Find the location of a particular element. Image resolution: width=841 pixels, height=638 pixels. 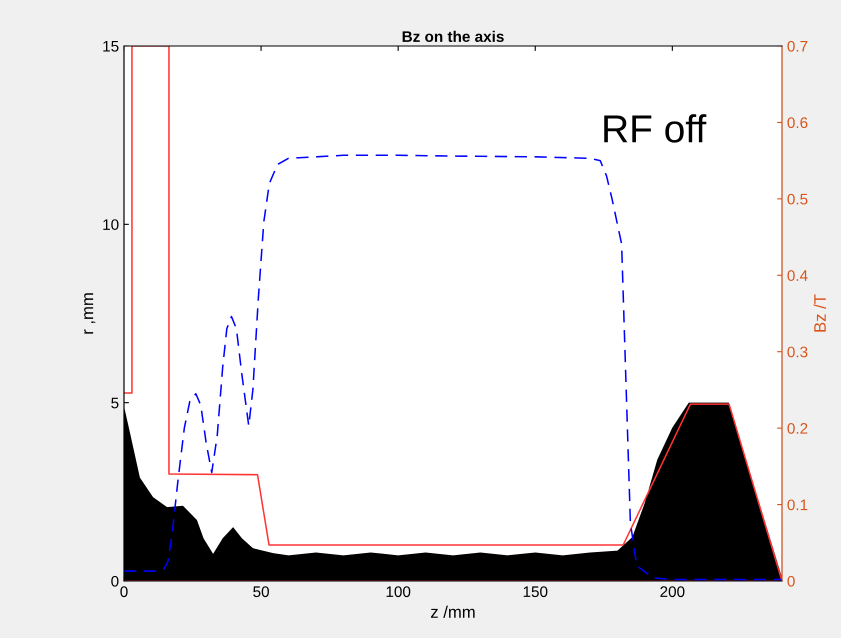

y2-tick-label: 0.2 is located at coordinates (797, 428).